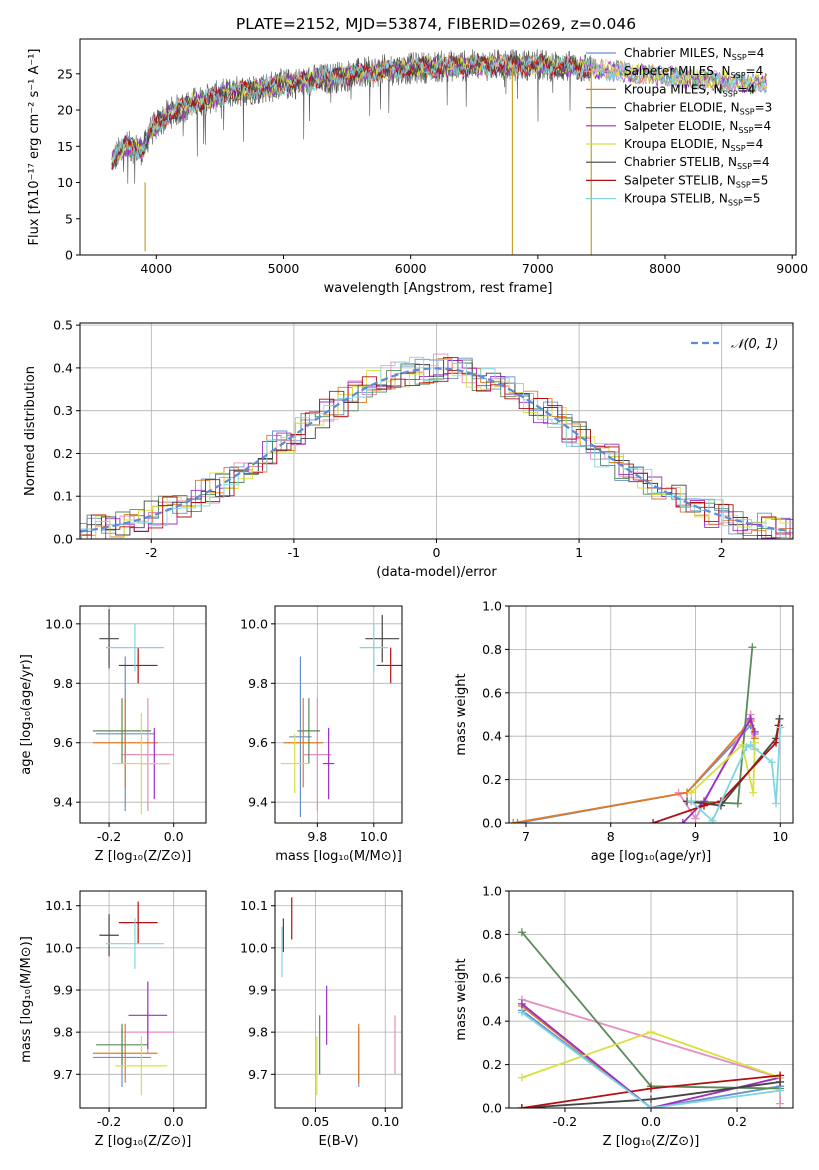 This screenshot has height=1170, width=819. What do you see at coordinates (63, 453) in the screenshot?
I see `y-tick-label: 0.2` at bounding box center [63, 453].